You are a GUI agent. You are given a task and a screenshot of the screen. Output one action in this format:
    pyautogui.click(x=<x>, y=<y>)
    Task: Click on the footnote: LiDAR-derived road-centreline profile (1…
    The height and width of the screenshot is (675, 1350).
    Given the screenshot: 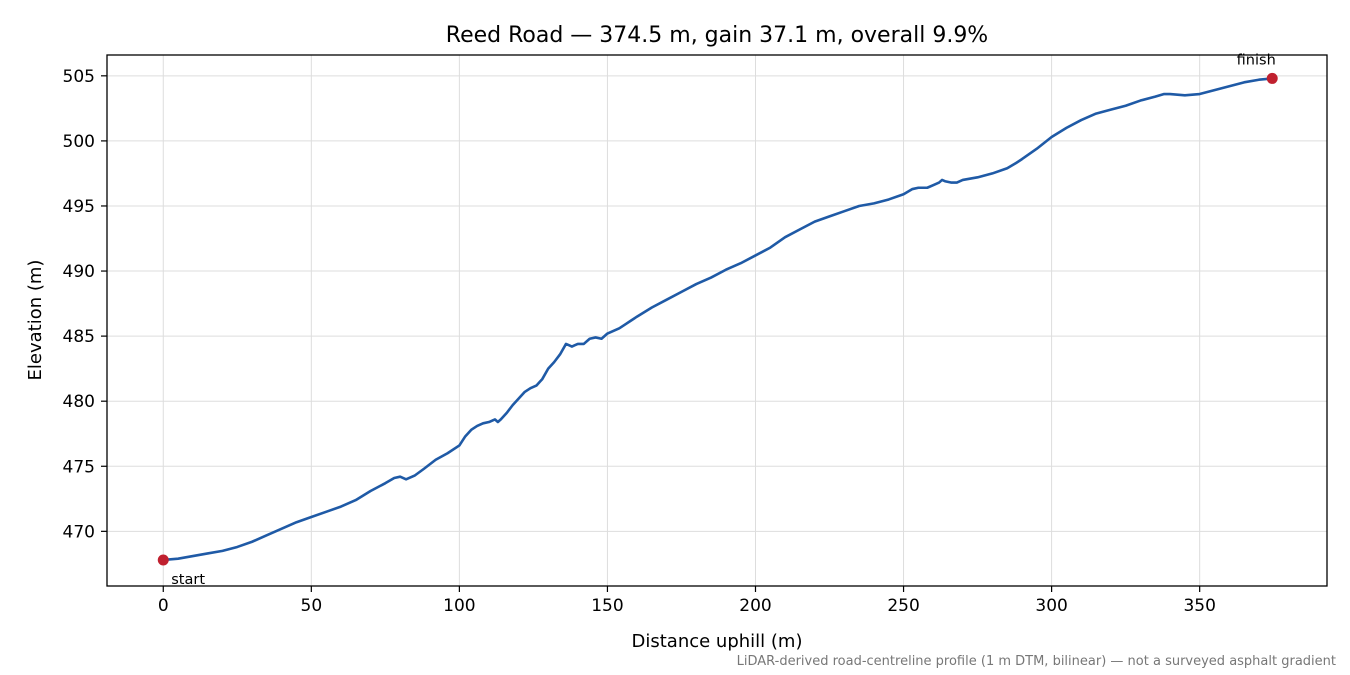 What is the action you would take?
    pyautogui.click(x=1036, y=661)
    